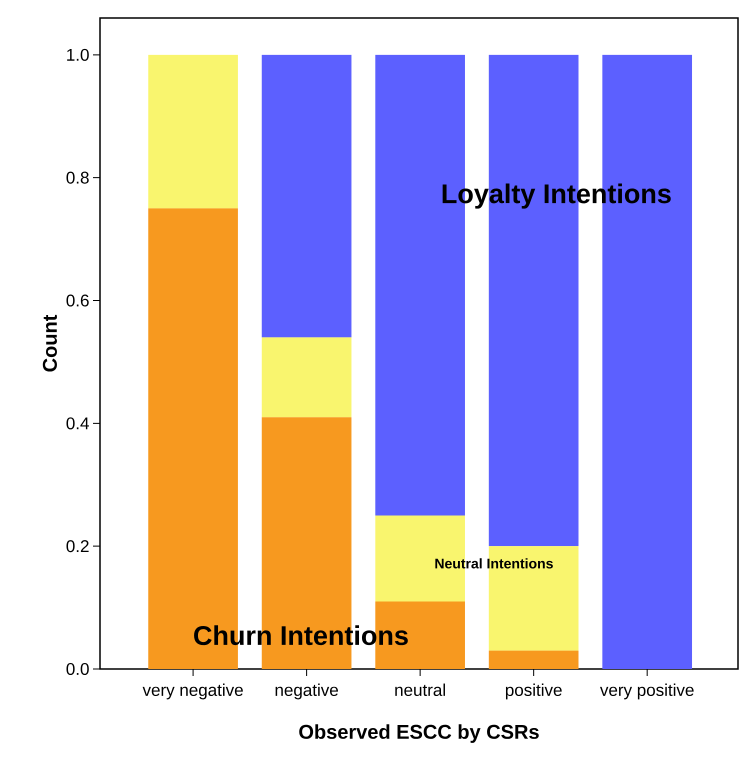  I want to click on y-axis-title: Count, so click(49, 343).